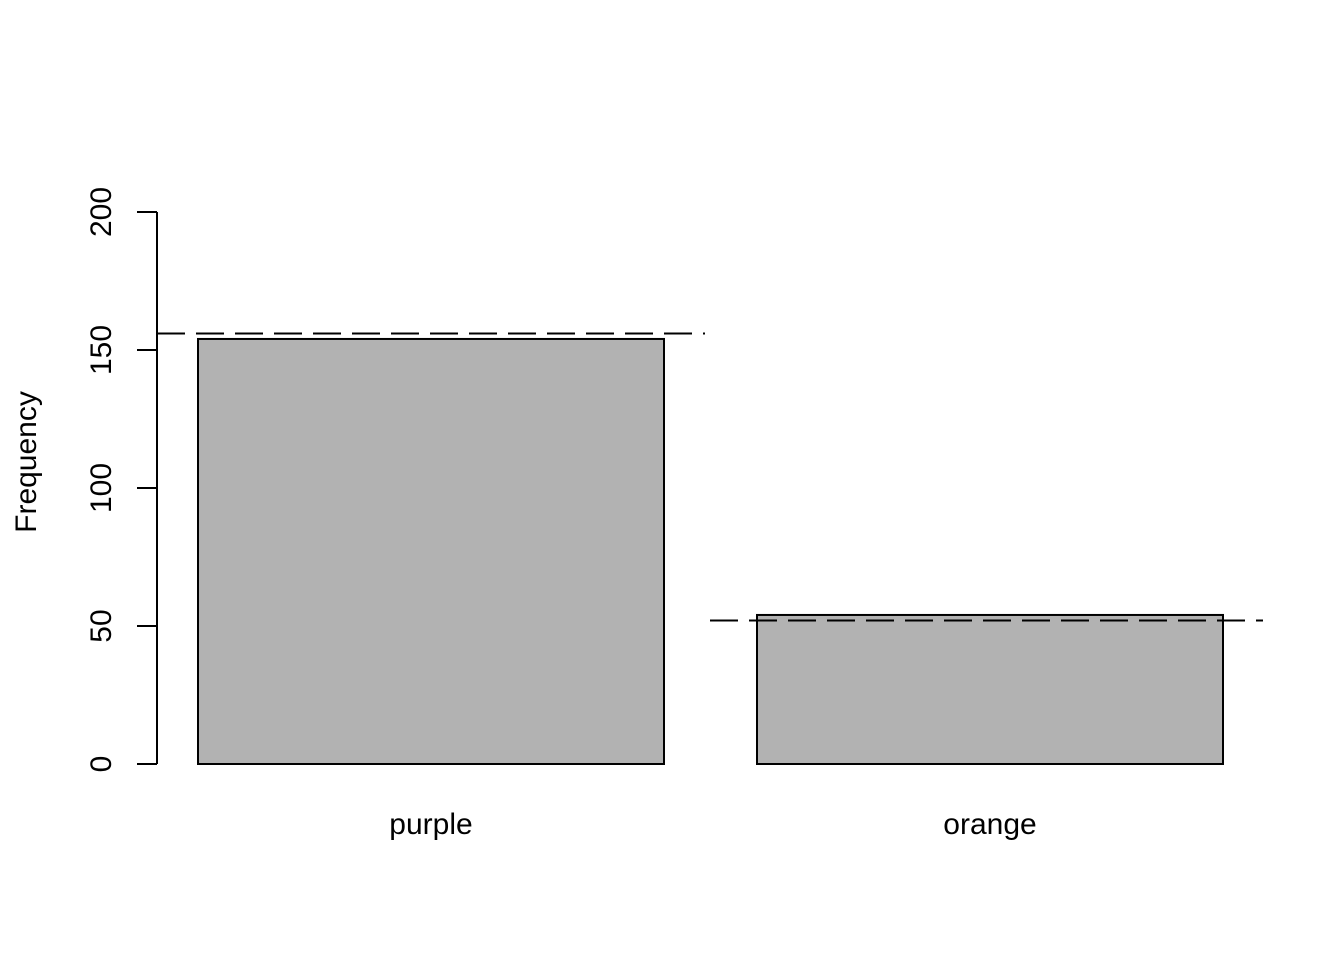 The image size is (1344, 960). What do you see at coordinates (989, 824) in the screenshot?
I see `category-label-orange: orange` at bounding box center [989, 824].